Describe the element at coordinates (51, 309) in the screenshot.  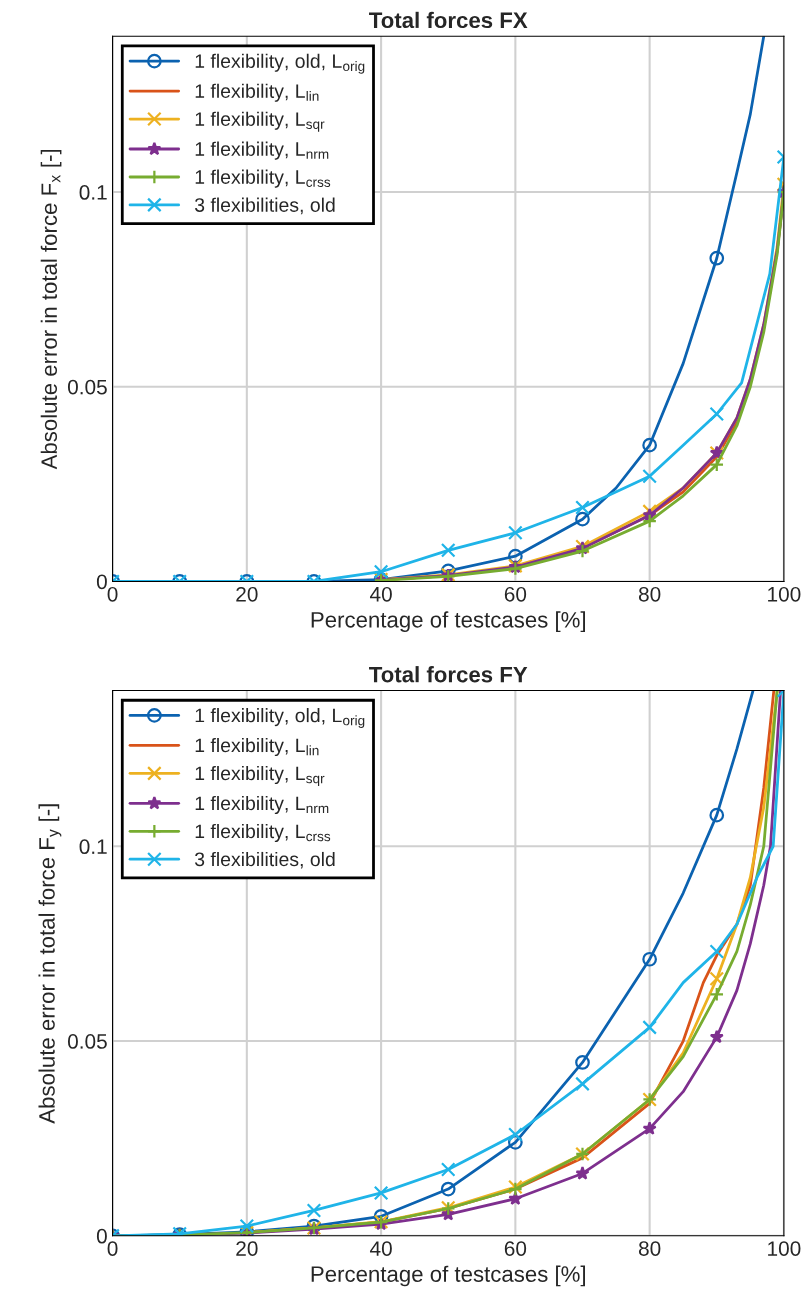
I see `y-axis-title: Absolute error in total force F$_{x}$ [-]` at that location.